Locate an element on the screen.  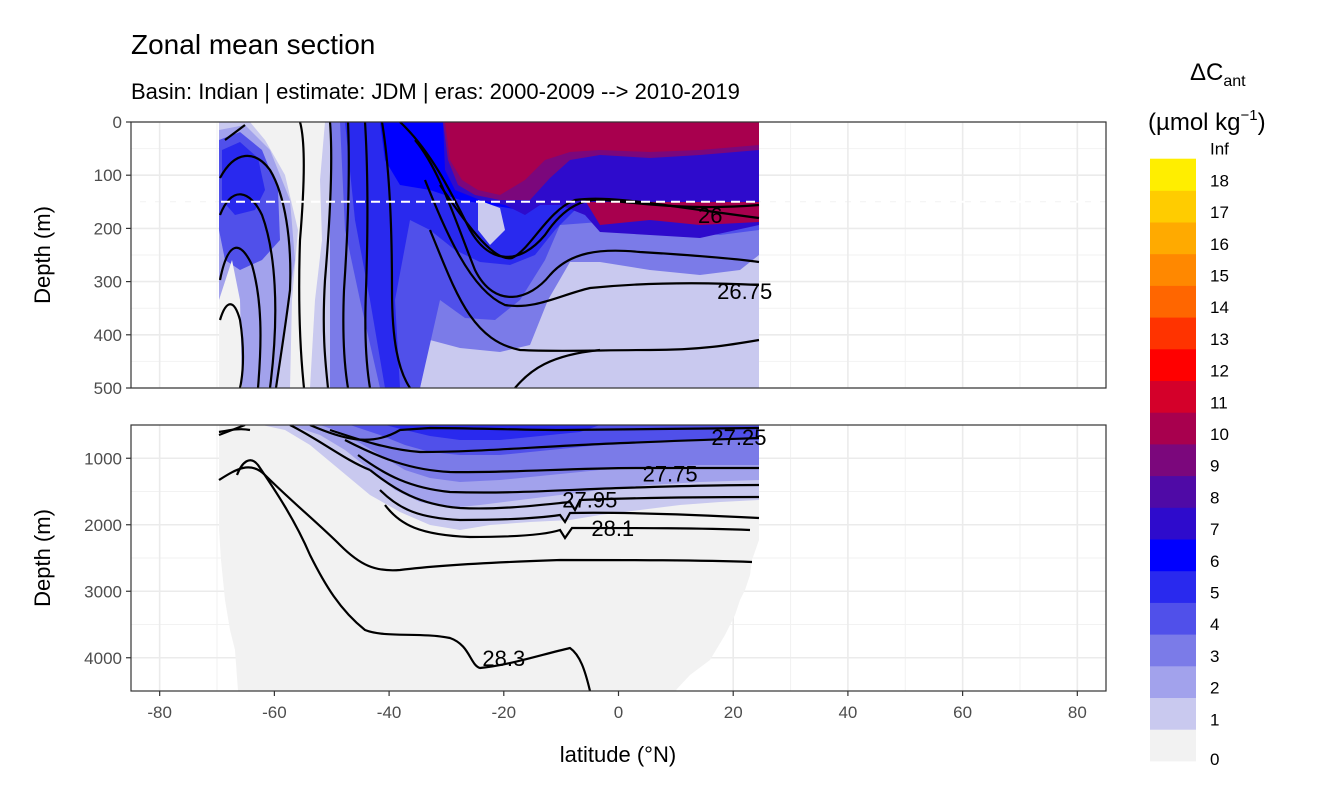
y-tick-label: 2000 is located at coordinates (103, 525).